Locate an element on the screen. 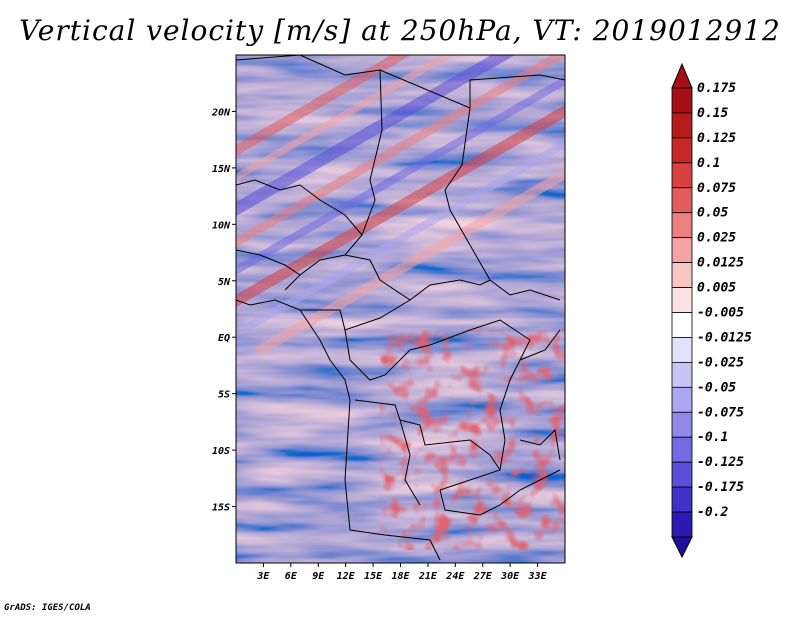 This screenshot has height=618, width=800. lon-tick-label: 21E is located at coordinates (428, 576).